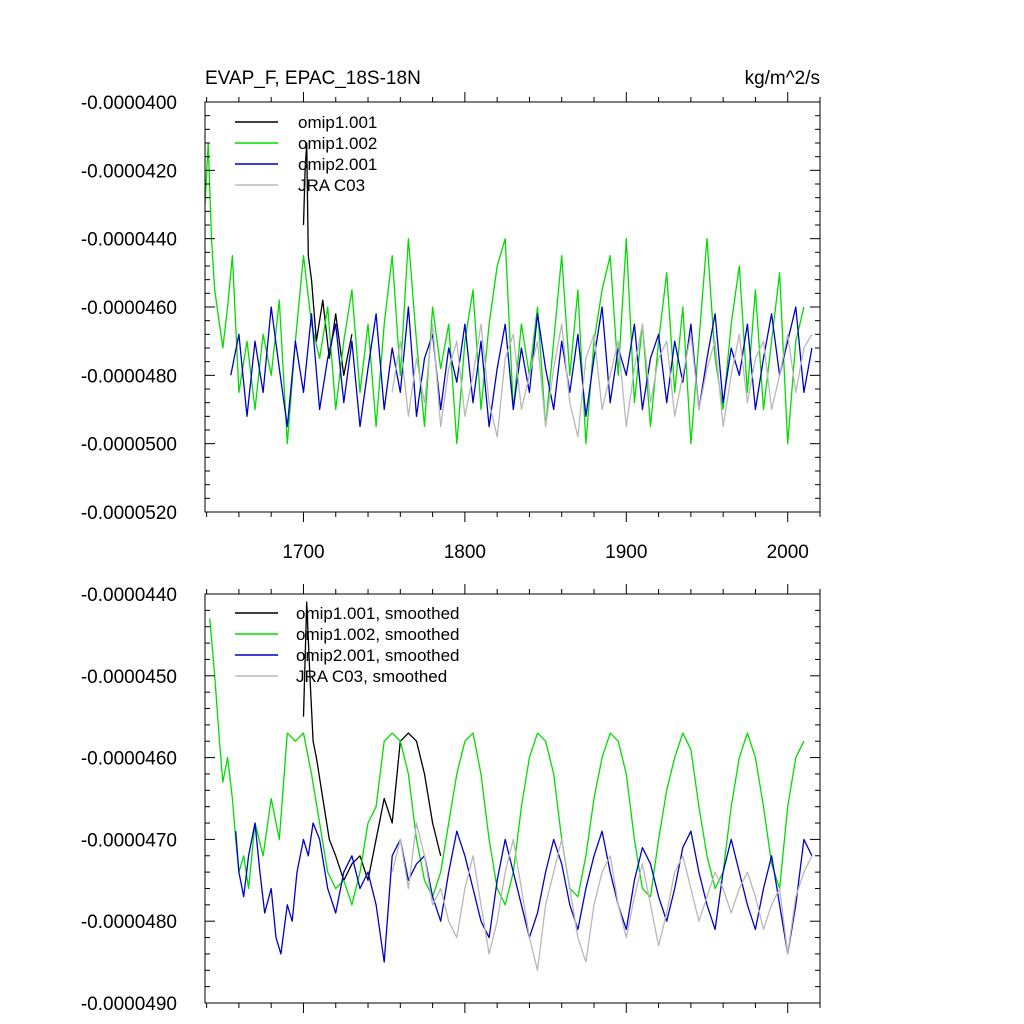  What do you see at coordinates (337, 164) in the screenshot?
I see `top-legend-label-3: omip2.001` at bounding box center [337, 164].